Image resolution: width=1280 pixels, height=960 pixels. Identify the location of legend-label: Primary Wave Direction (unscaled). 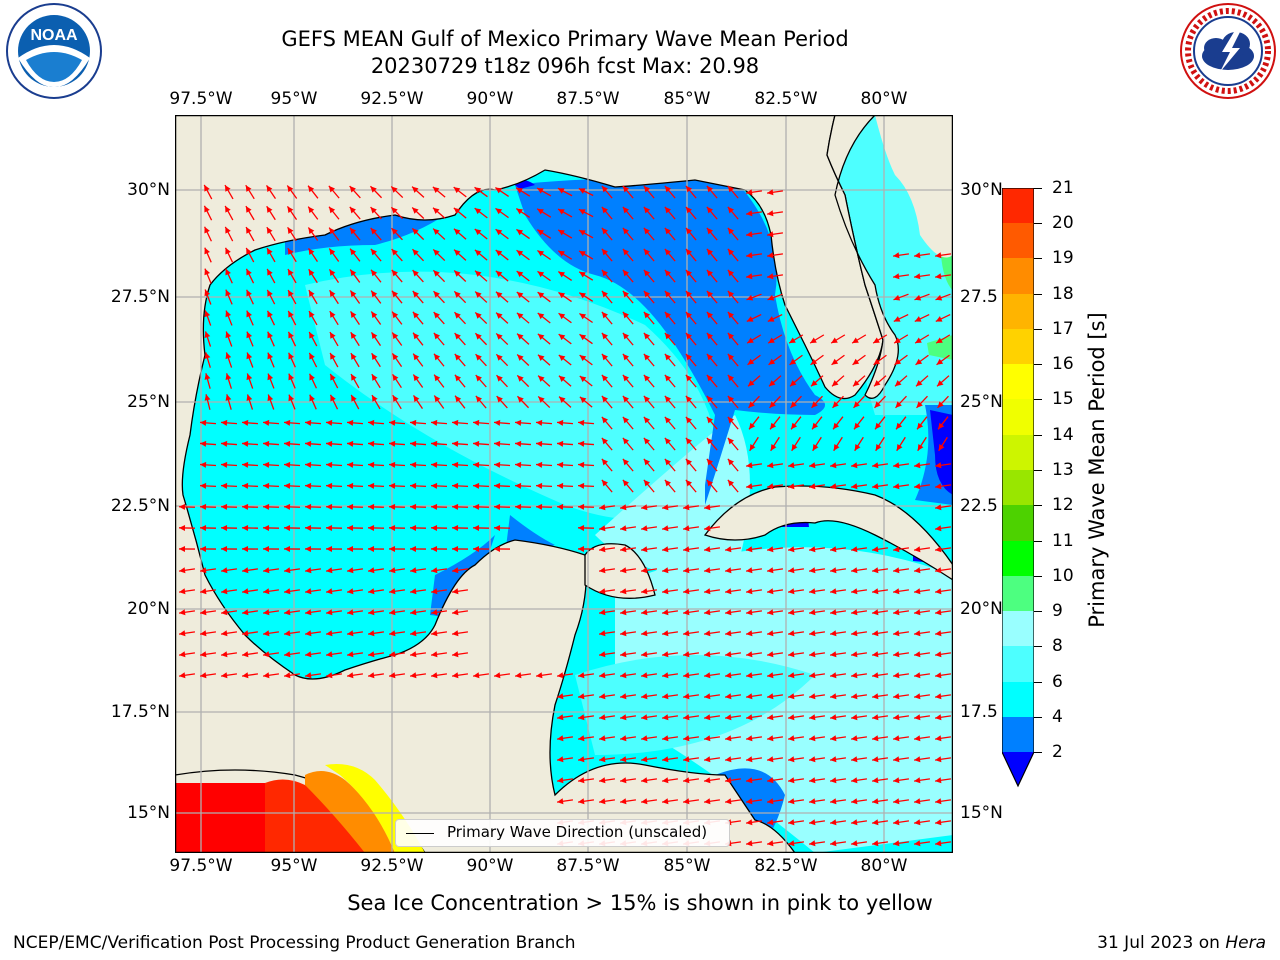
(577, 832).